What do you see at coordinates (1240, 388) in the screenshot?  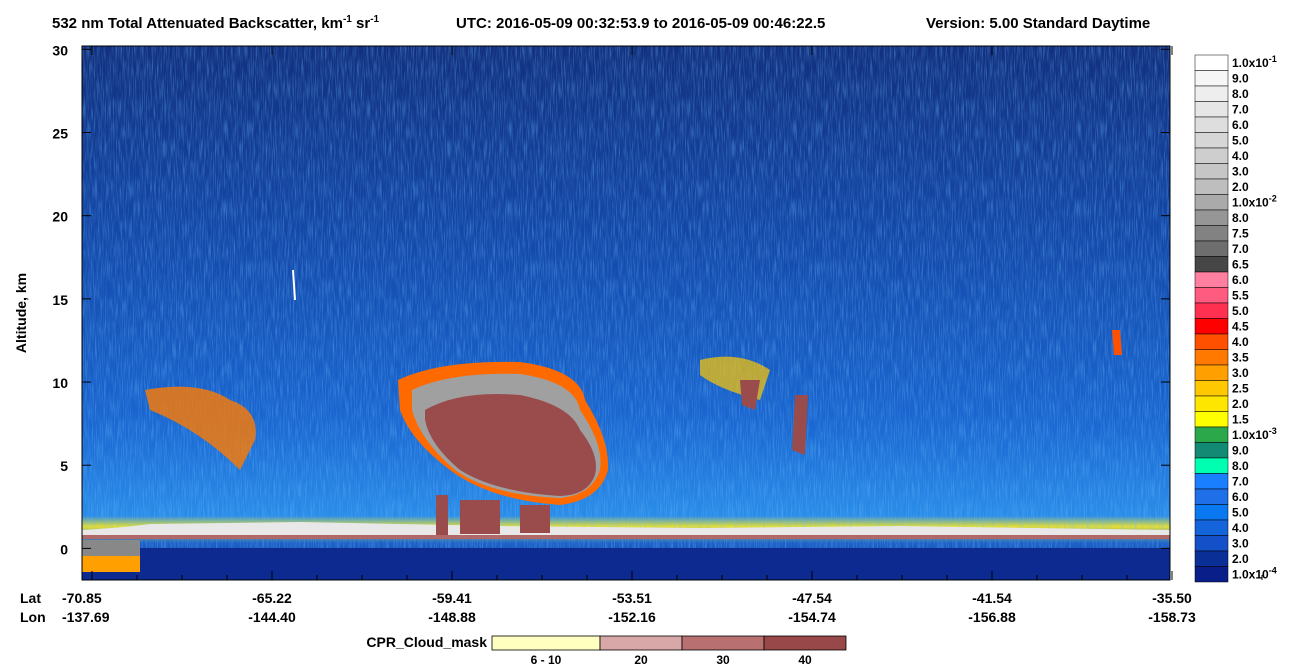 I see `colorbar-label: 2.5` at bounding box center [1240, 388].